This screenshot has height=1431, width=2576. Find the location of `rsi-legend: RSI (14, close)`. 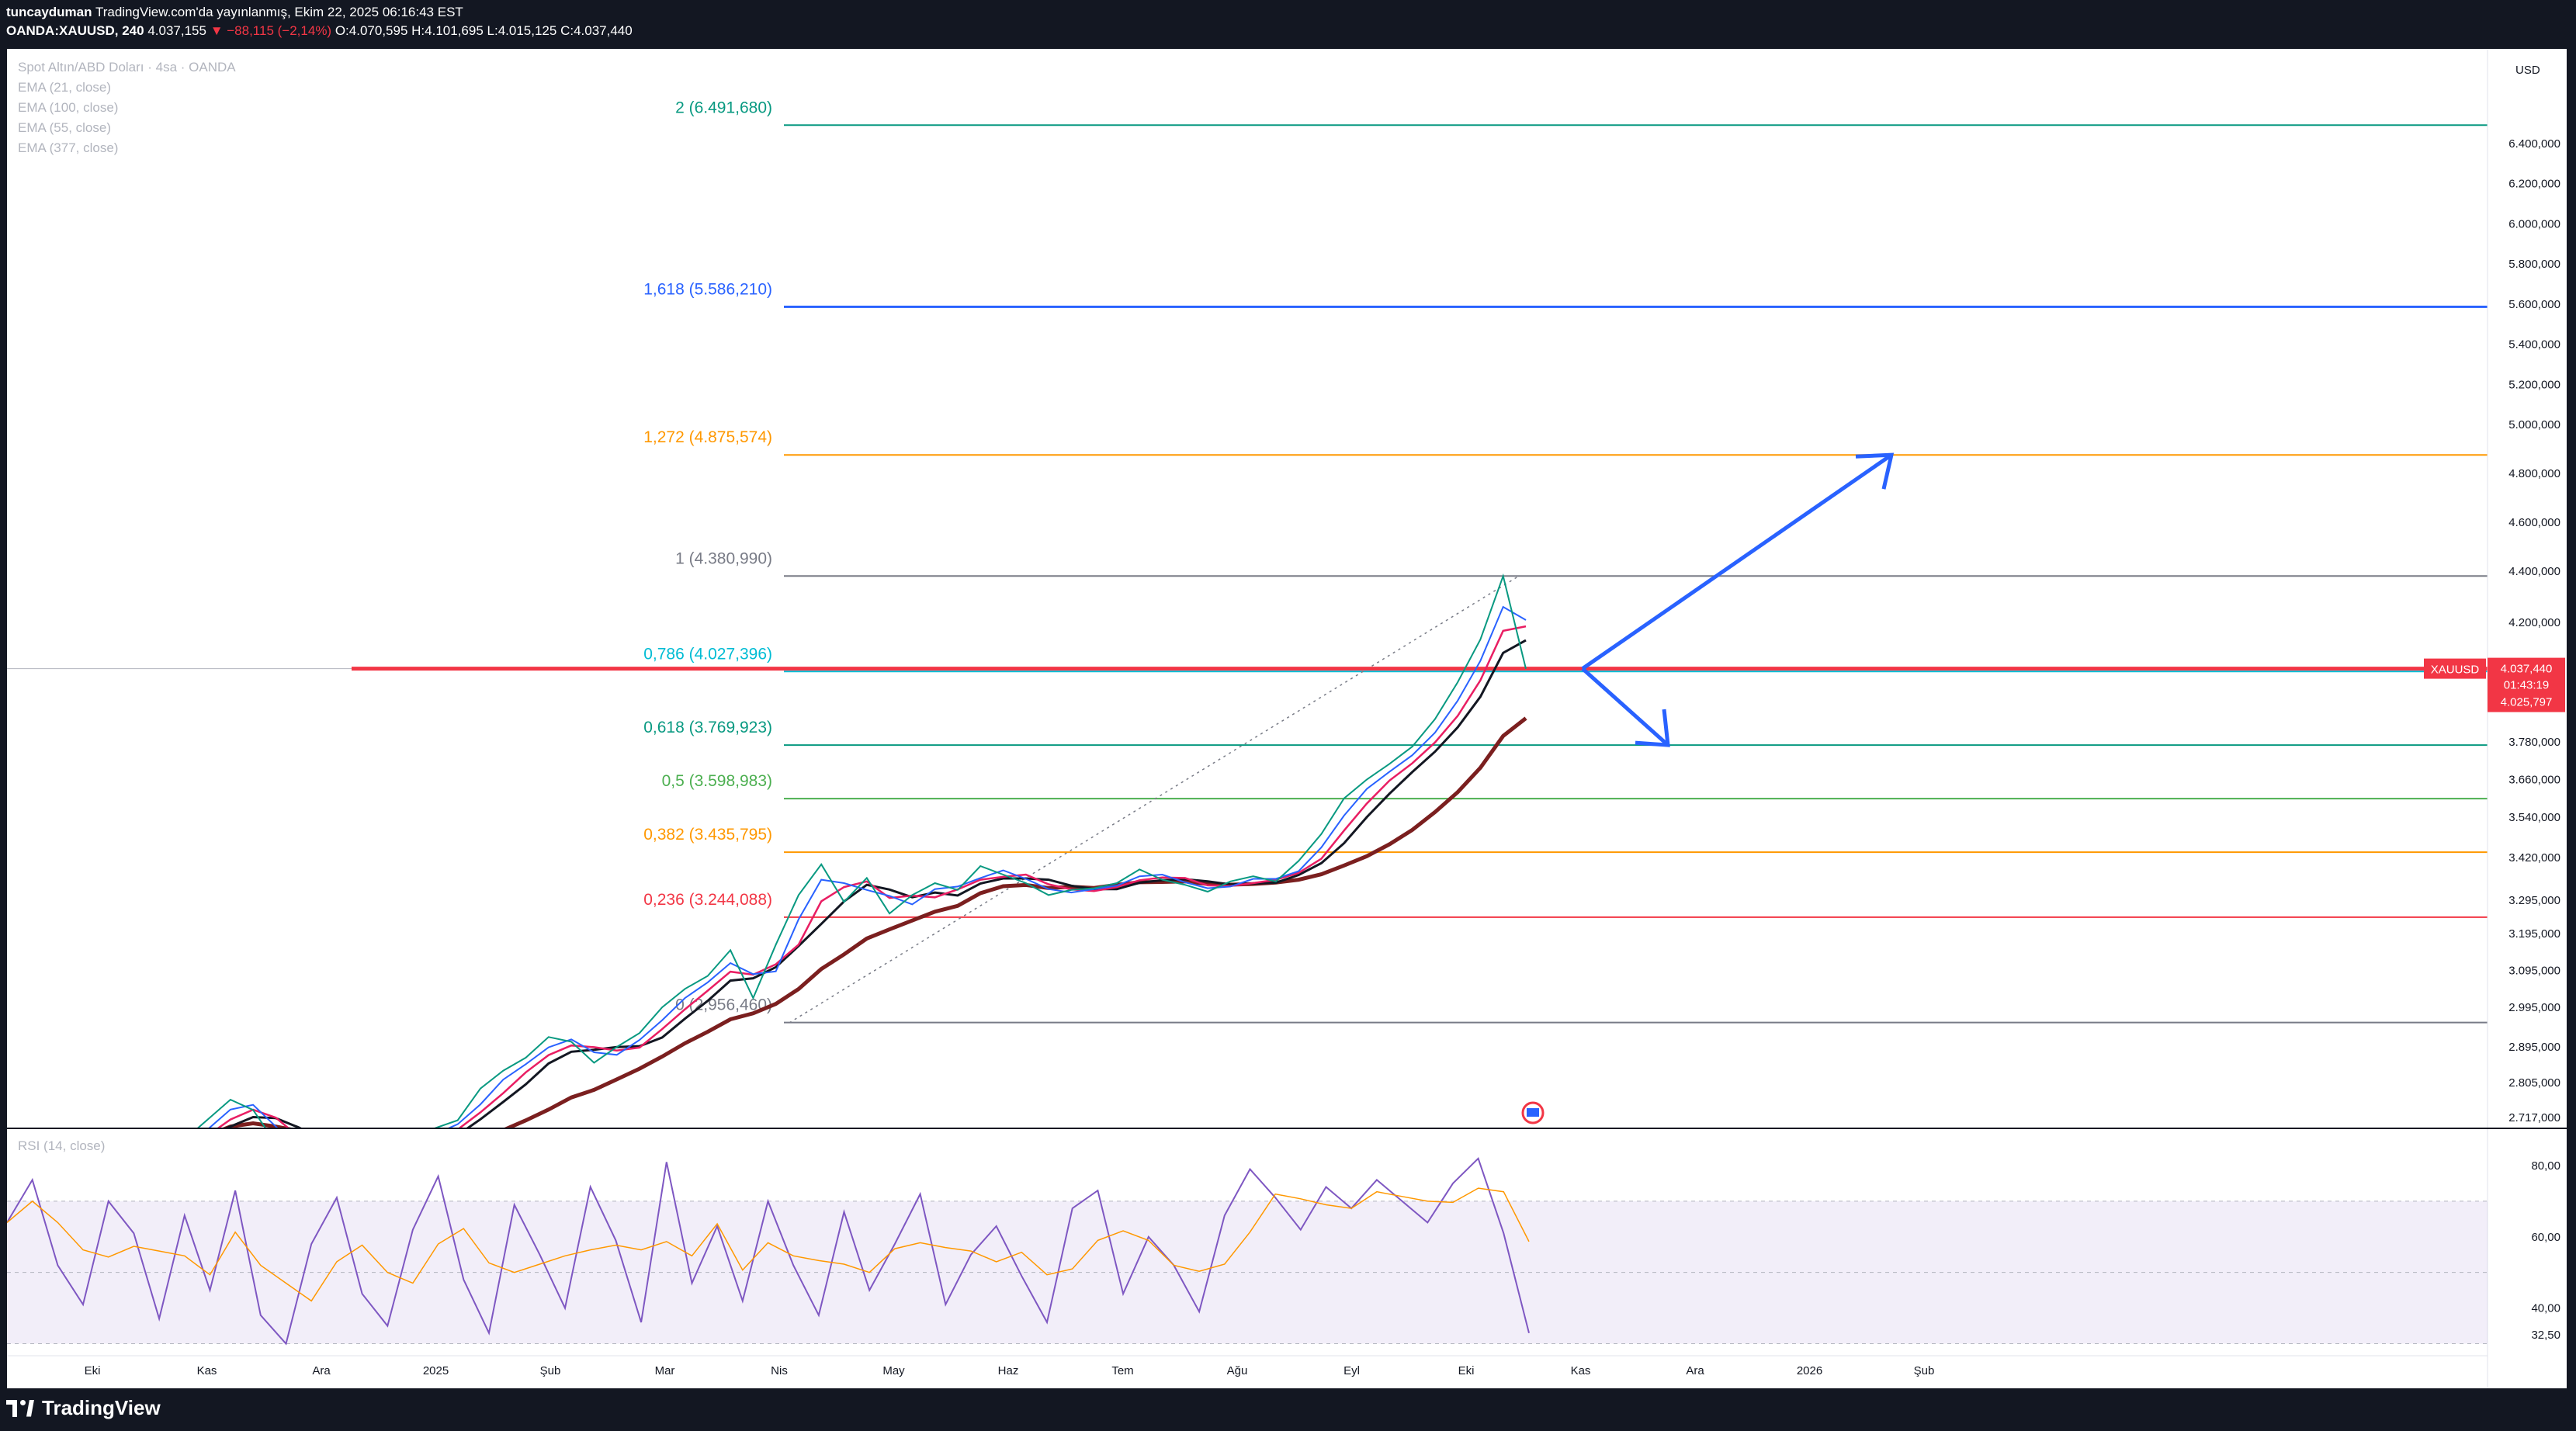

rsi-legend: RSI (14, close) is located at coordinates (62, 1145).